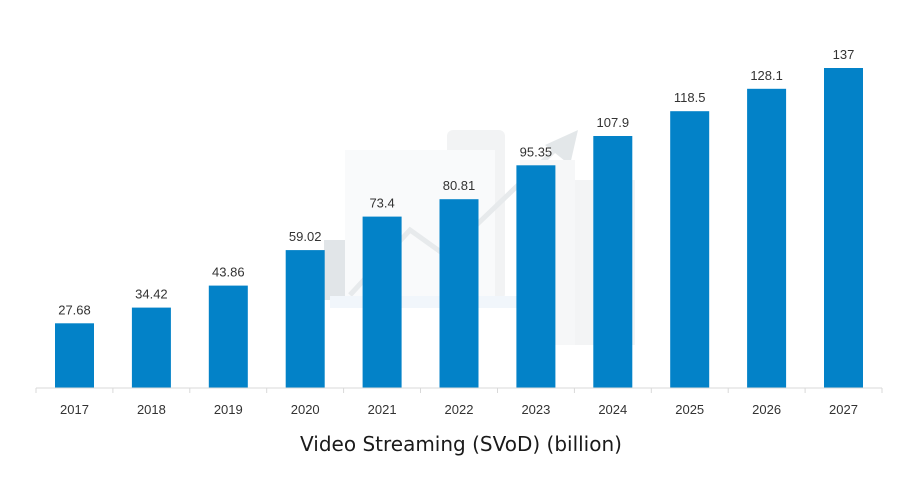  What do you see at coordinates (690, 97) in the screenshot?
I see `data-label-2025: 118.5` at bounding box center [690, 97].